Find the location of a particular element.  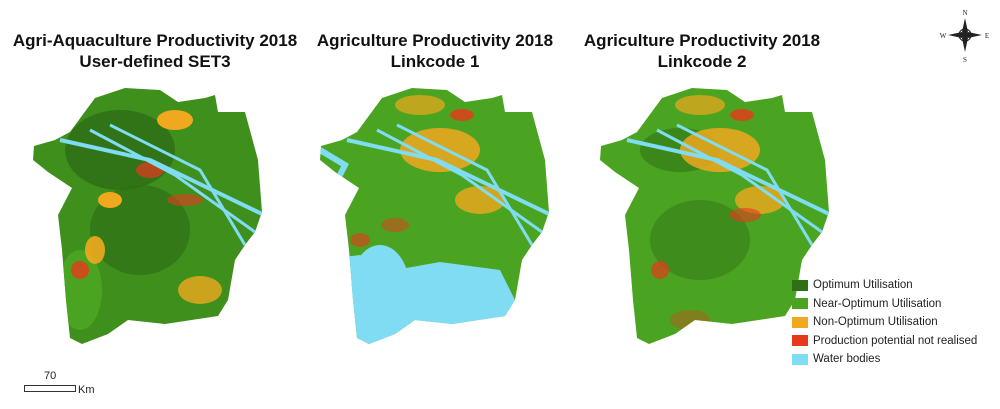

panel-title-1-line2: User-defined SET3 is located at coordinates (155, 61).